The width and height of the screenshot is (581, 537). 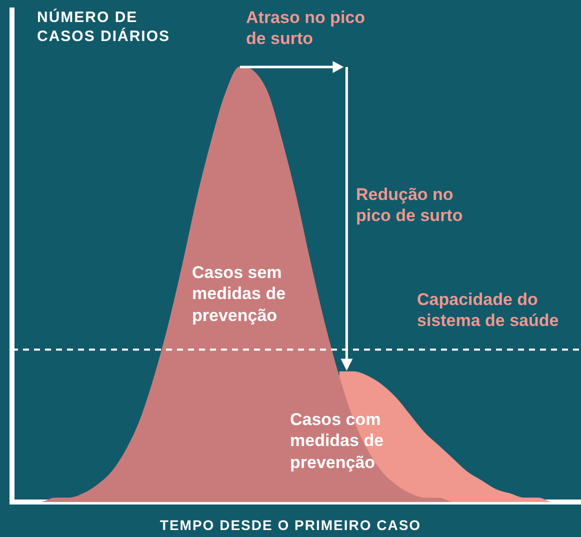 I want to click on text: Atraso no pico de surto, so click(x=306, y=28).